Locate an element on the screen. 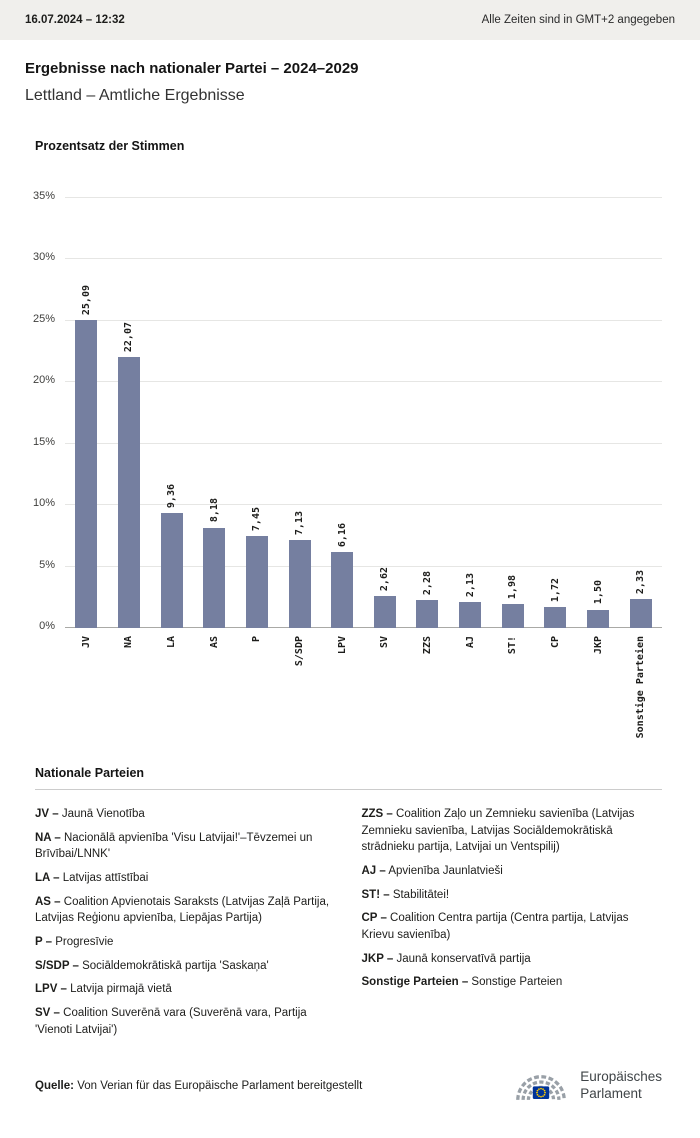 The image size is (700, 1138). party-abbreviation: LA – is located at coordinates (47, 878).